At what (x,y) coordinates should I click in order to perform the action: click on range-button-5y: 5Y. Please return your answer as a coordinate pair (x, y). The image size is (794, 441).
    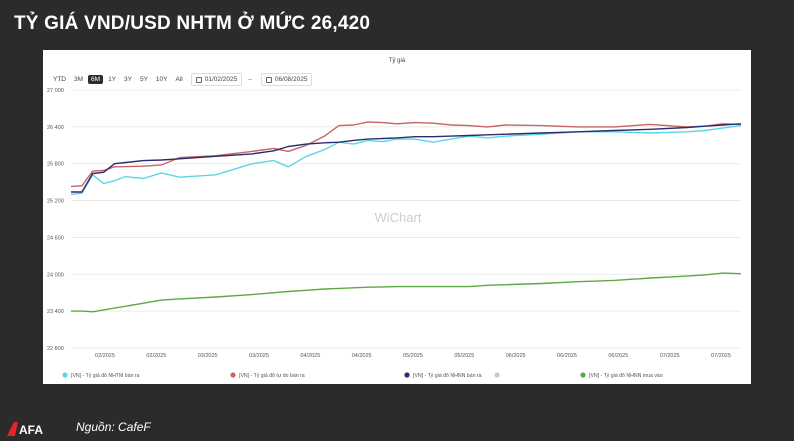
    Looking at the image, I should click on (143, 79).